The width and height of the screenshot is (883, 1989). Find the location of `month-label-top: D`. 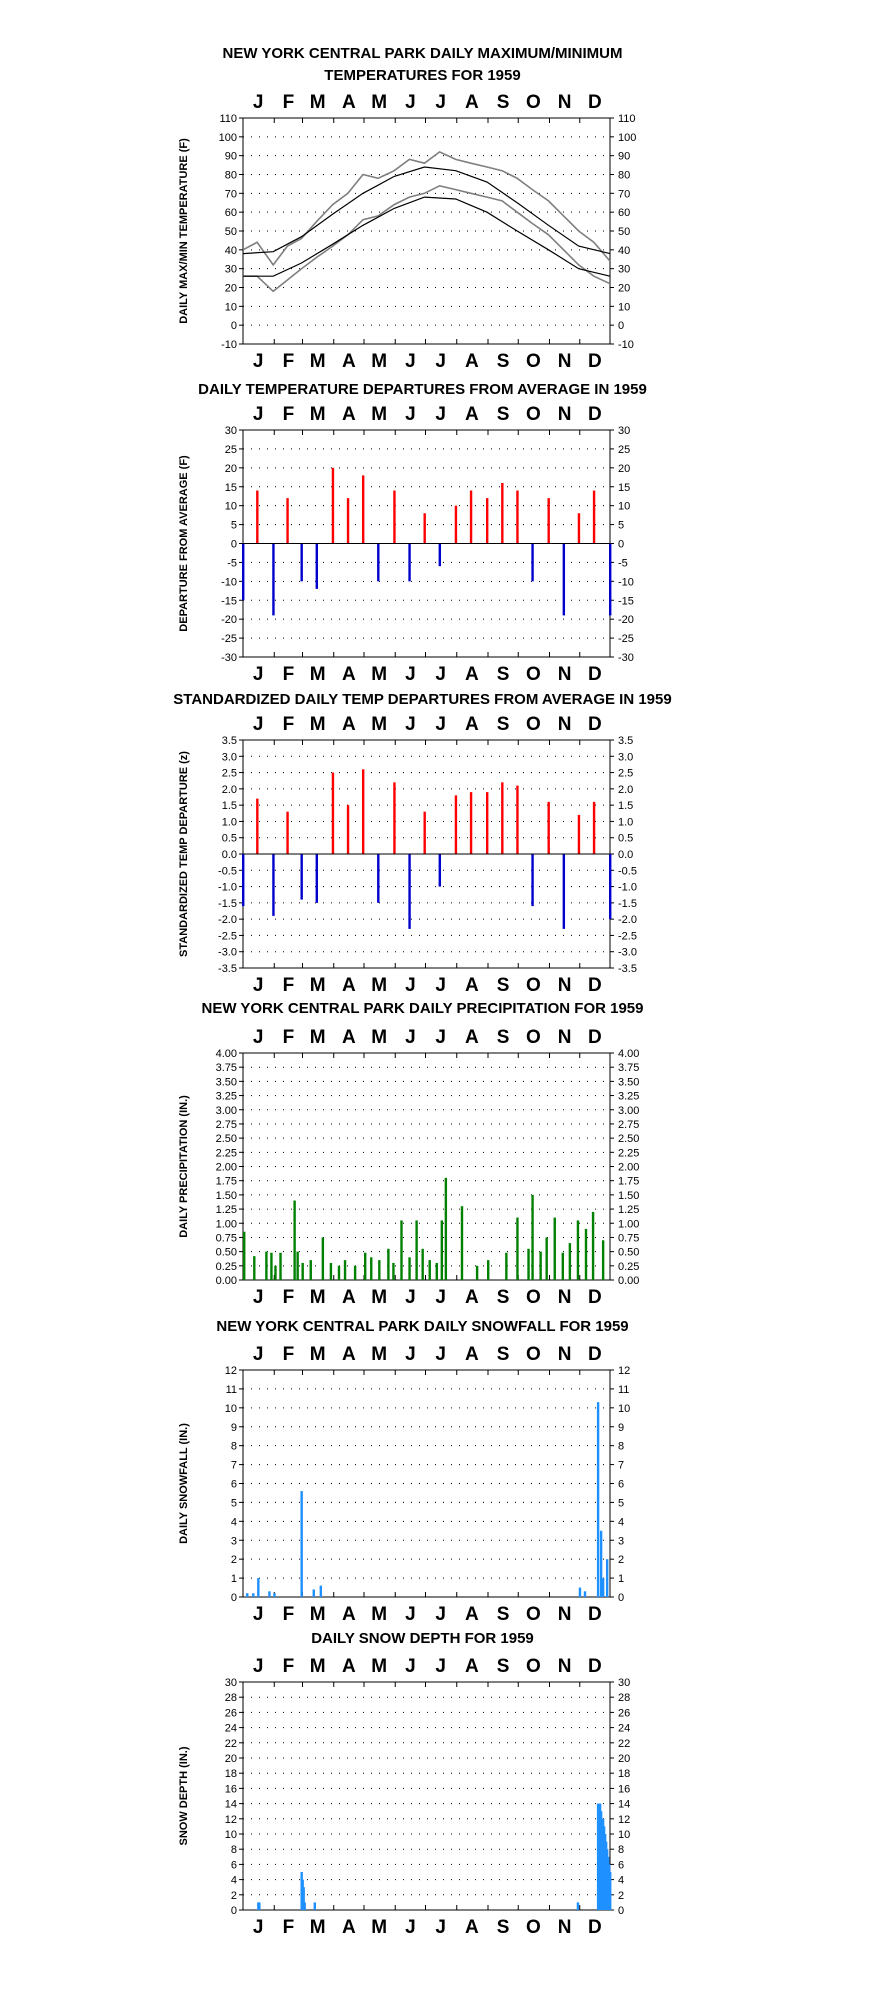

month-label-top: D is located at coordinates (595, 1666).